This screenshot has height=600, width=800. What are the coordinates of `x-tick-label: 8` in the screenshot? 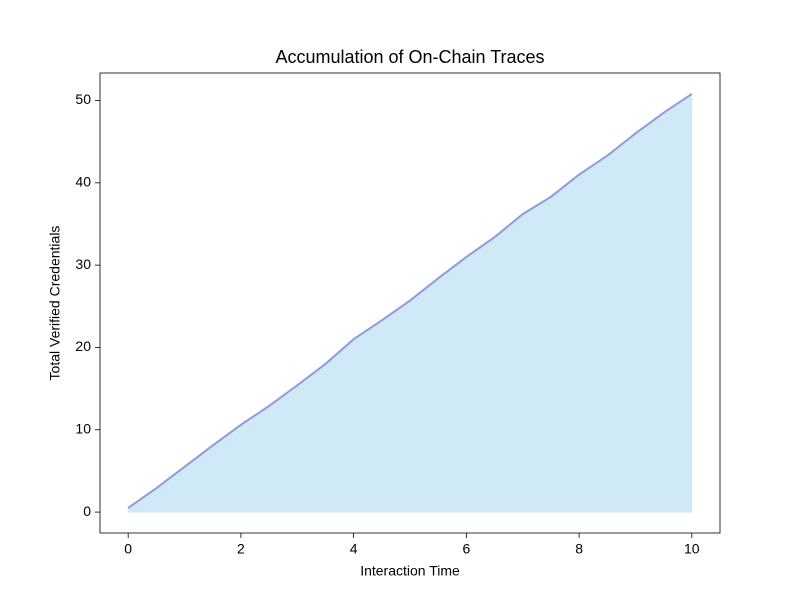 It's located at (579, 549).